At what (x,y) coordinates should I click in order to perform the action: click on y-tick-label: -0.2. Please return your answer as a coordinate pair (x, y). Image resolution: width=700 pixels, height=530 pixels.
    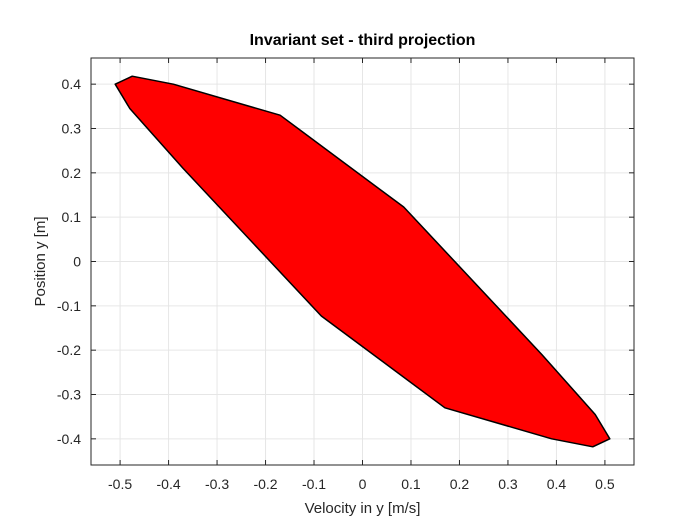
    Looking at the image, I should click on (69, 350).